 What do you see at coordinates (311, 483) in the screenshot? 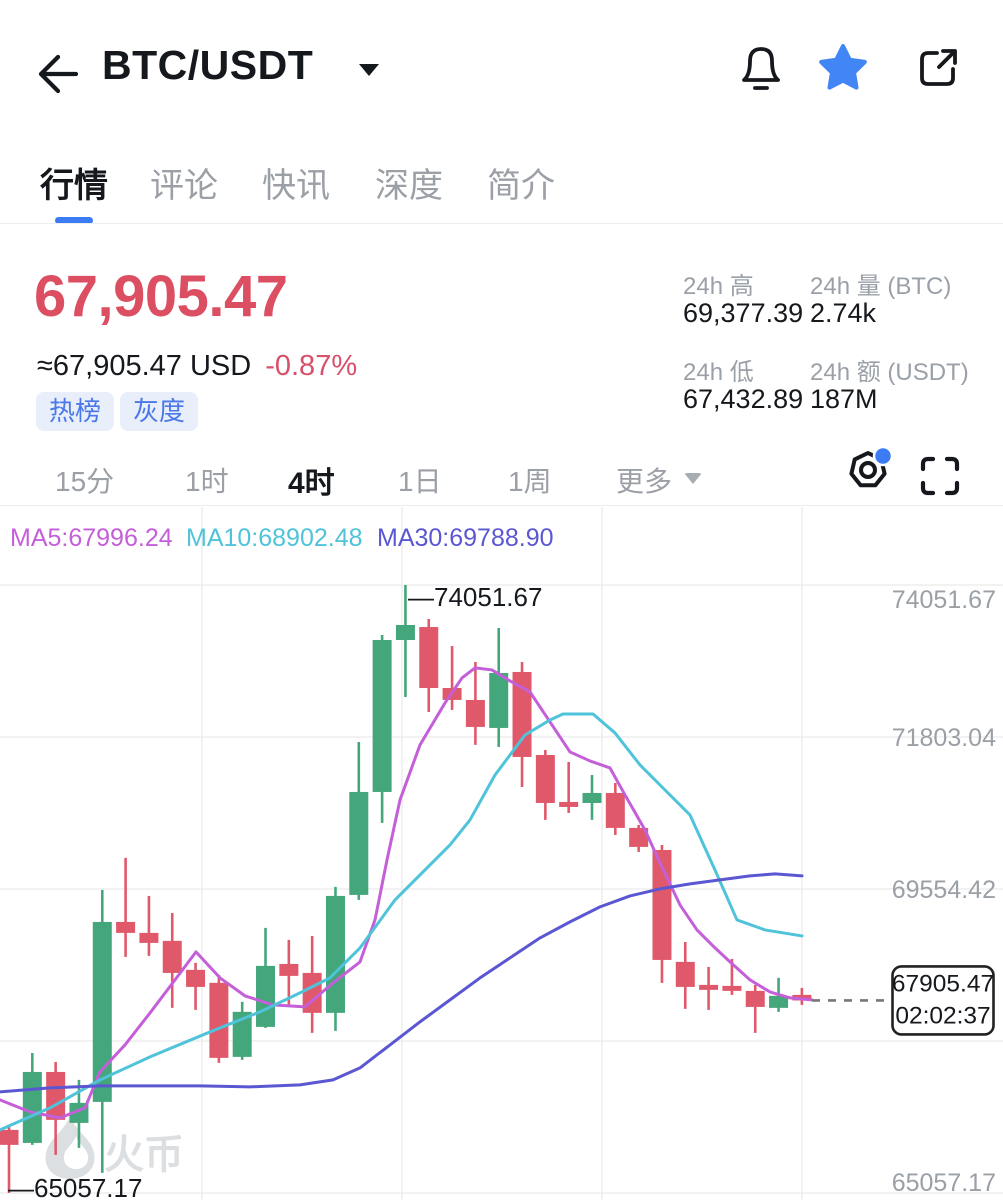
I see `timeframe-4时: 4时` at bounding box center [311, 483].